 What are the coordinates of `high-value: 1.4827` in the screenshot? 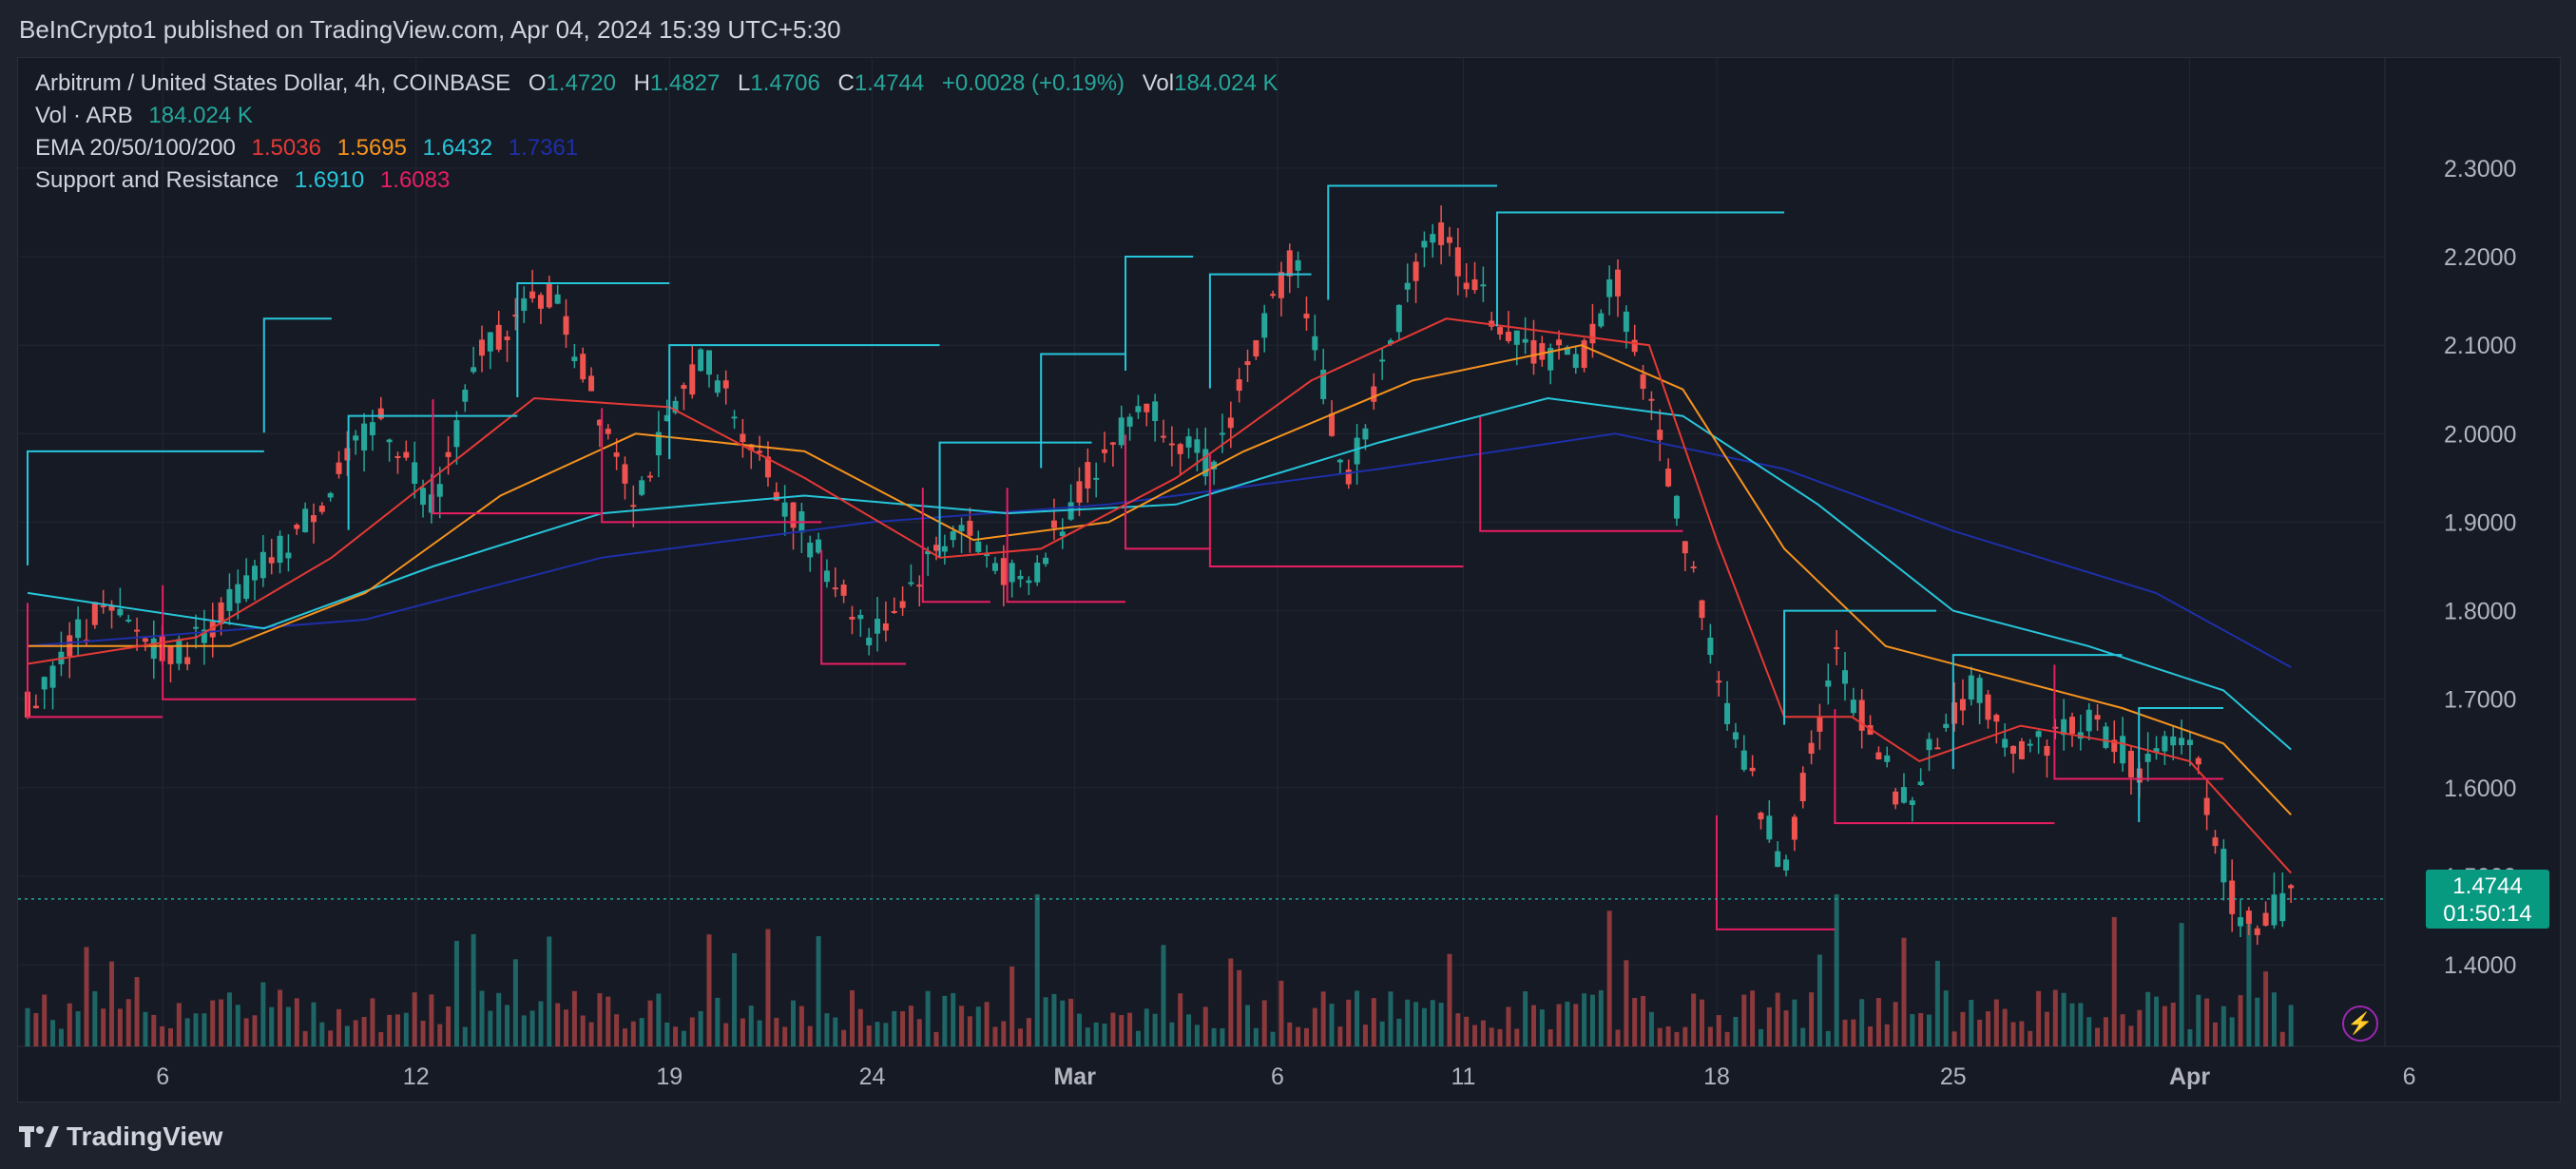 It's located at (685, 83).